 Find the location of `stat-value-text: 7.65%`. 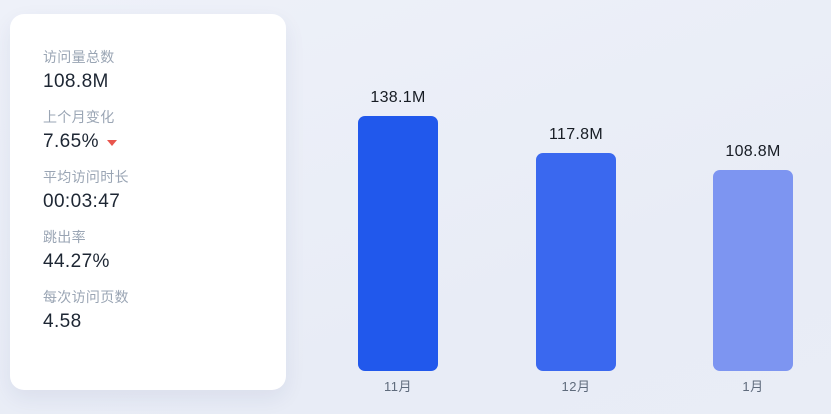

stat-value-text: 7.65% is located at coordinates (71, 141).